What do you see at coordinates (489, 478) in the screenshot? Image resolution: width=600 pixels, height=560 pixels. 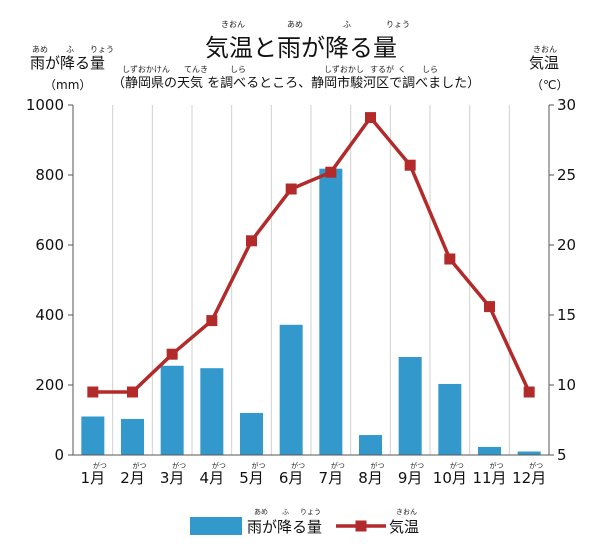 I see `month-label-11: 11月` at bounding box center [489, 478].